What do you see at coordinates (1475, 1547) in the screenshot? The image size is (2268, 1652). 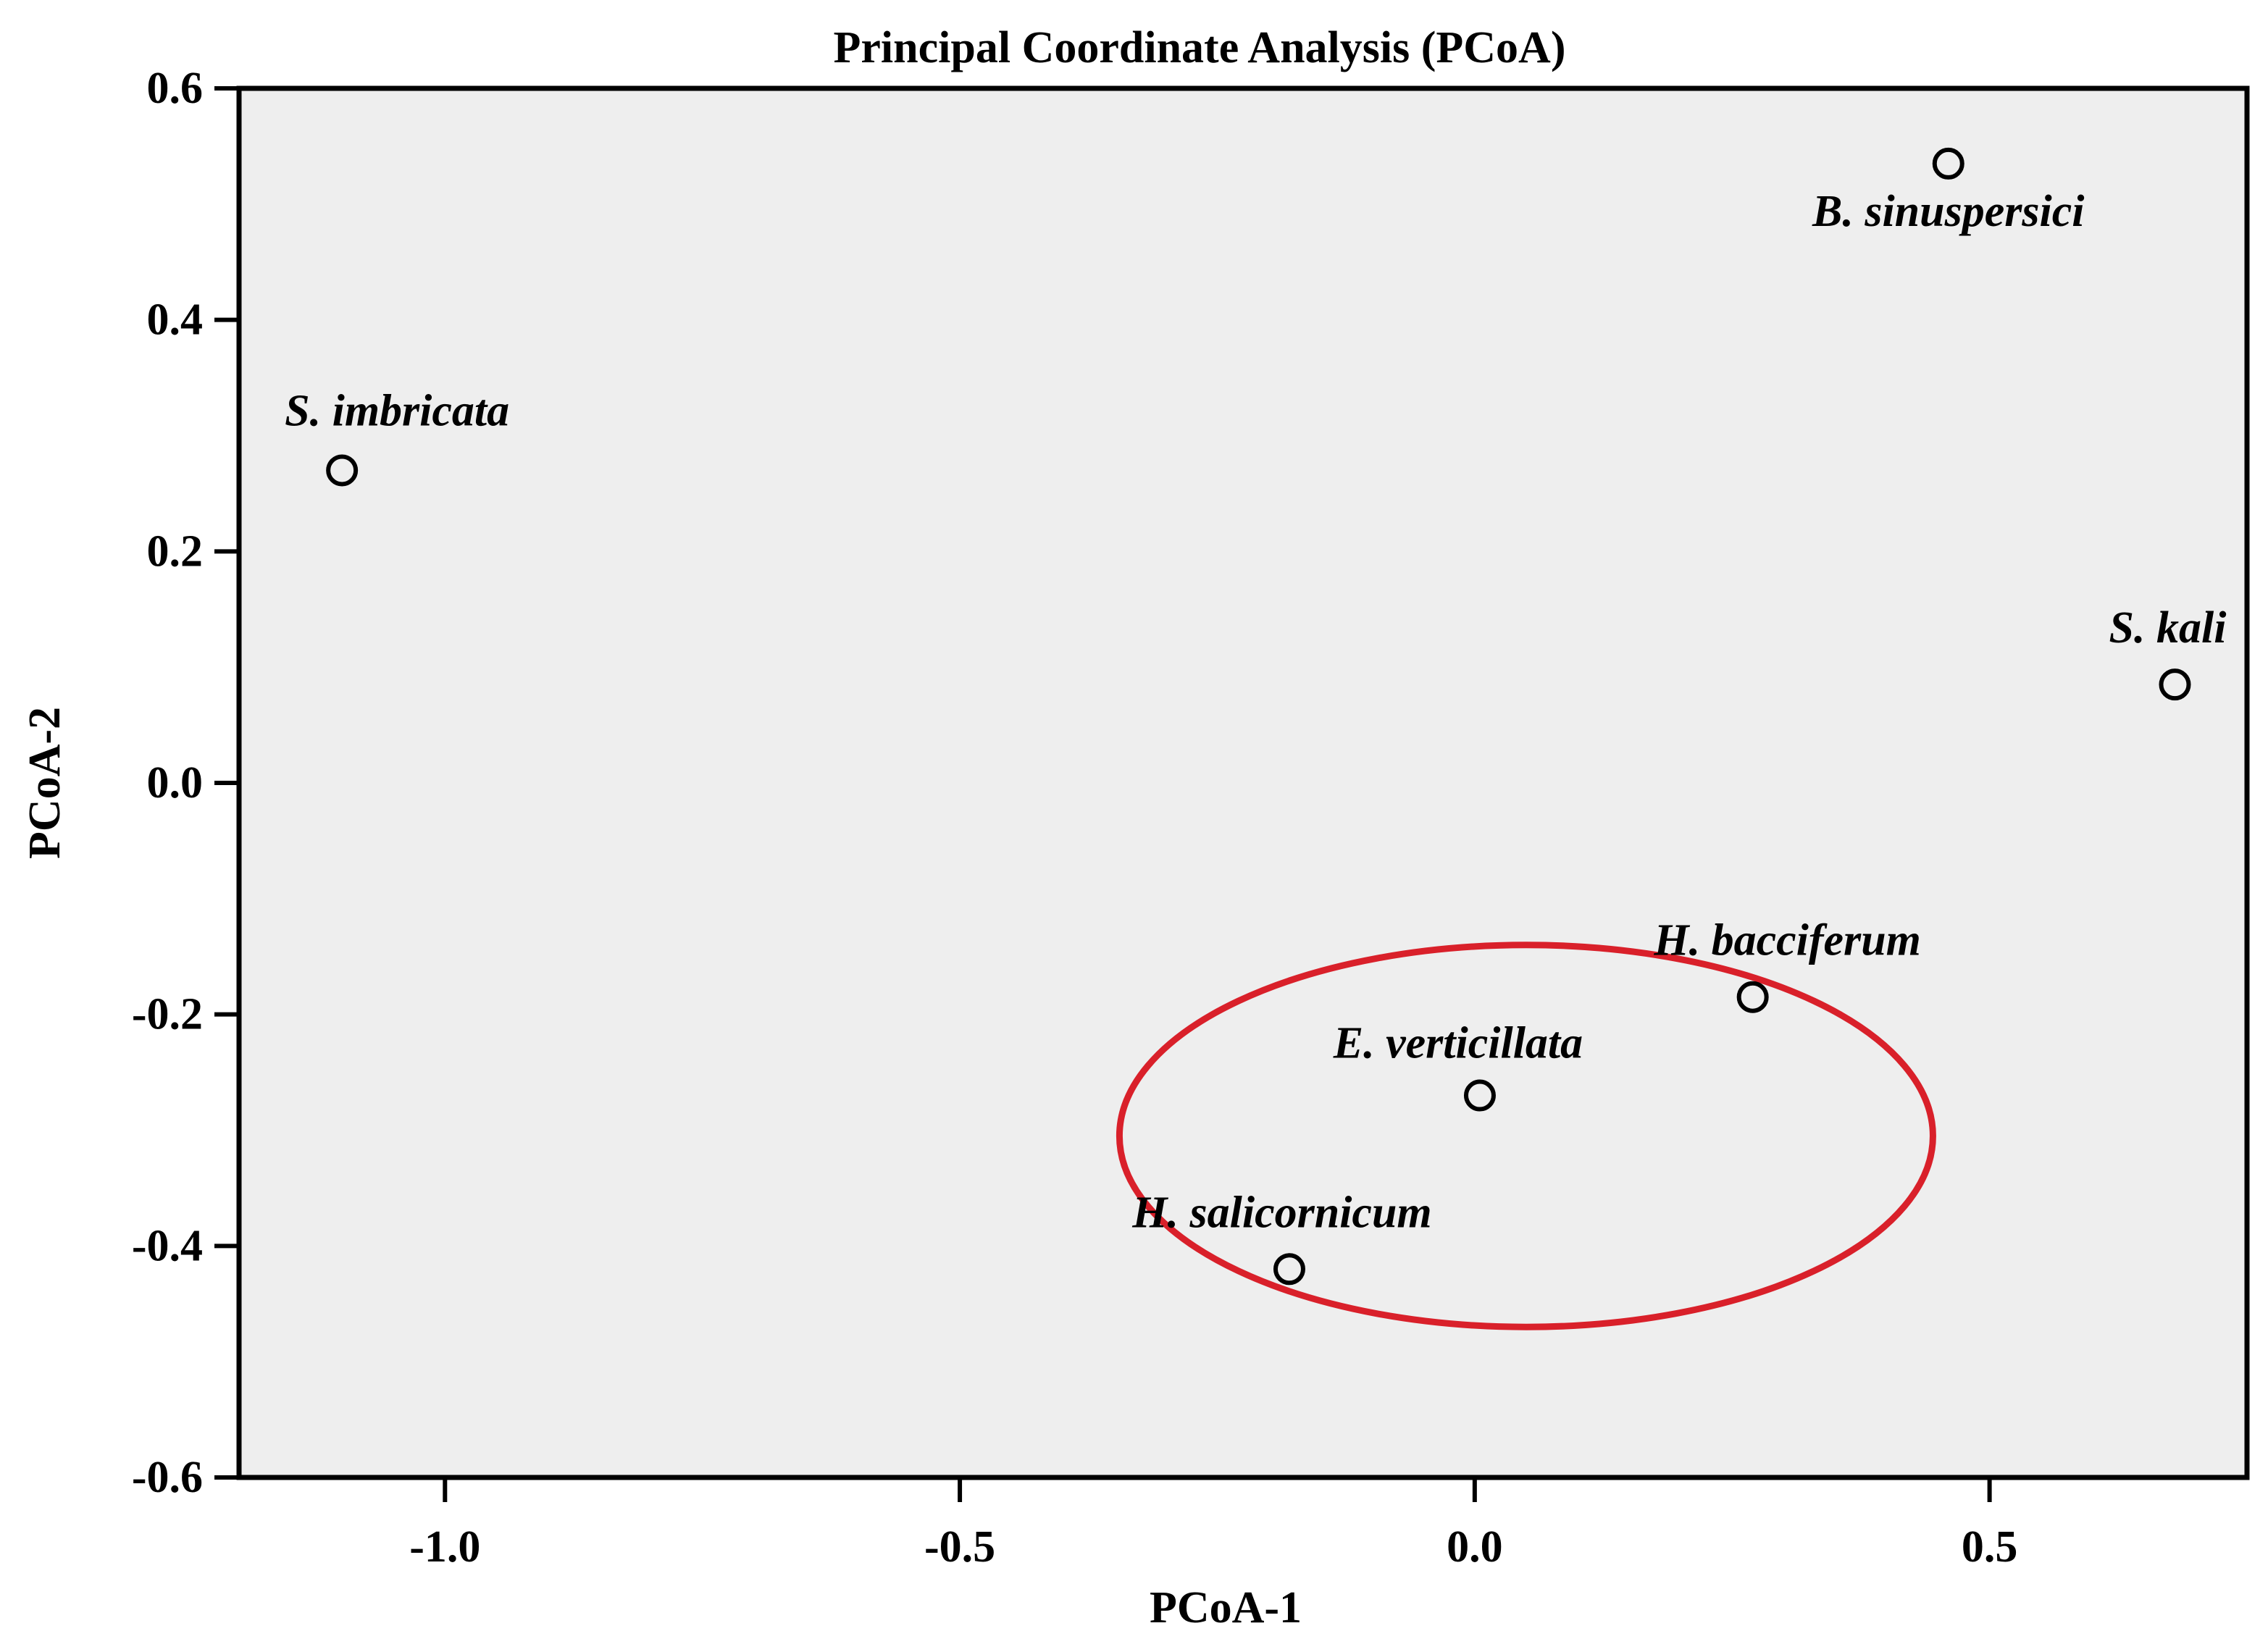 I see `x-tick-label: 0.0` at bounding box center [1475, 1547].